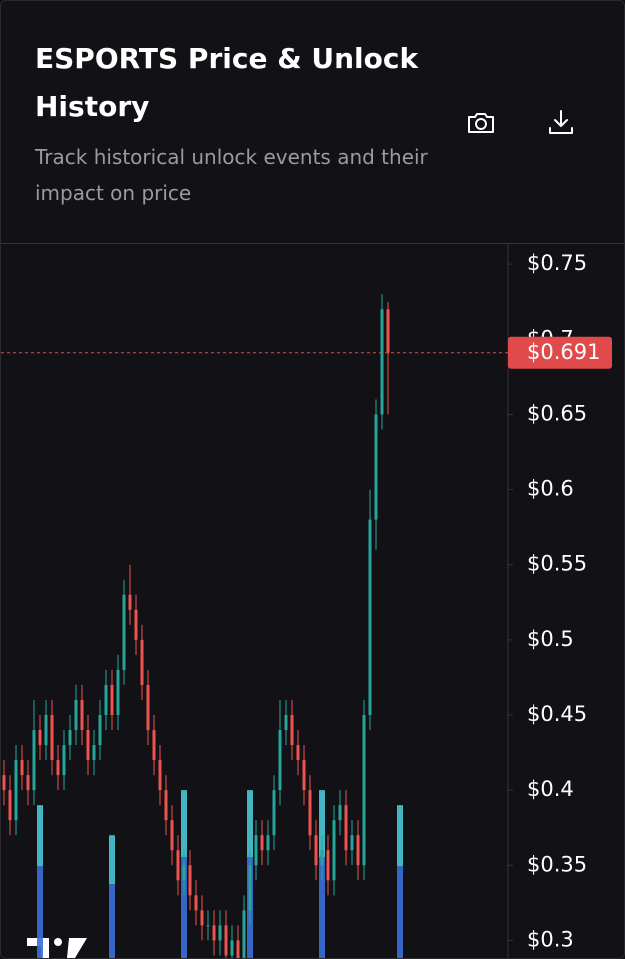 Image resolution: width=625 pixels, height=959 pixels. What do you see at coordinates (557, 714) in the screenshot?
I see `y-tick-label: $0.45` at bounding box center [557, 714].